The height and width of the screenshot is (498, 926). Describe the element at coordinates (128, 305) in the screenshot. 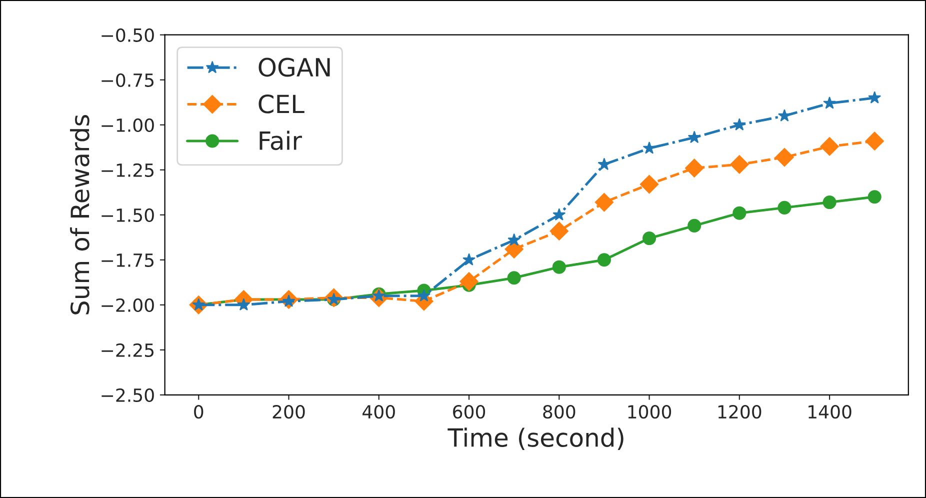

I see `y-tick-label: −2.00` at that location.